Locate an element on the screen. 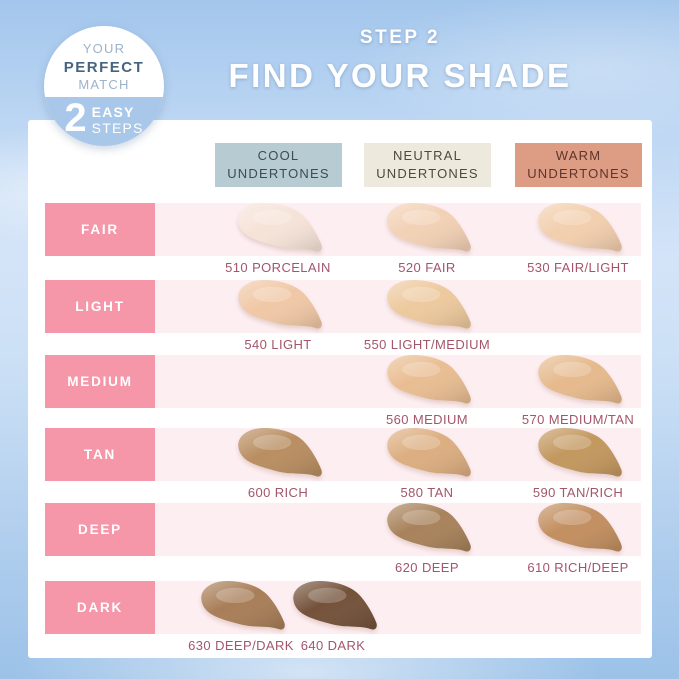 Image resolution: width=679 pixels, height=679 pixels. swatch-540-light is located at coordinates (278, 305).